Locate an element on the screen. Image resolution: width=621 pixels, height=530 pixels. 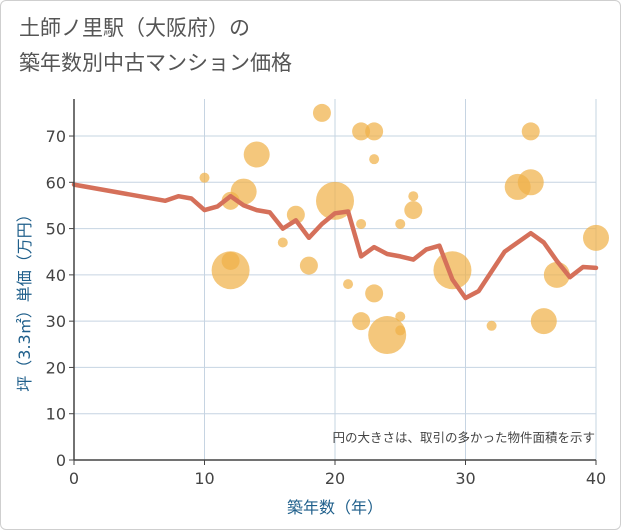
y-tick-label: 40 is located at coordinates (56, 275).